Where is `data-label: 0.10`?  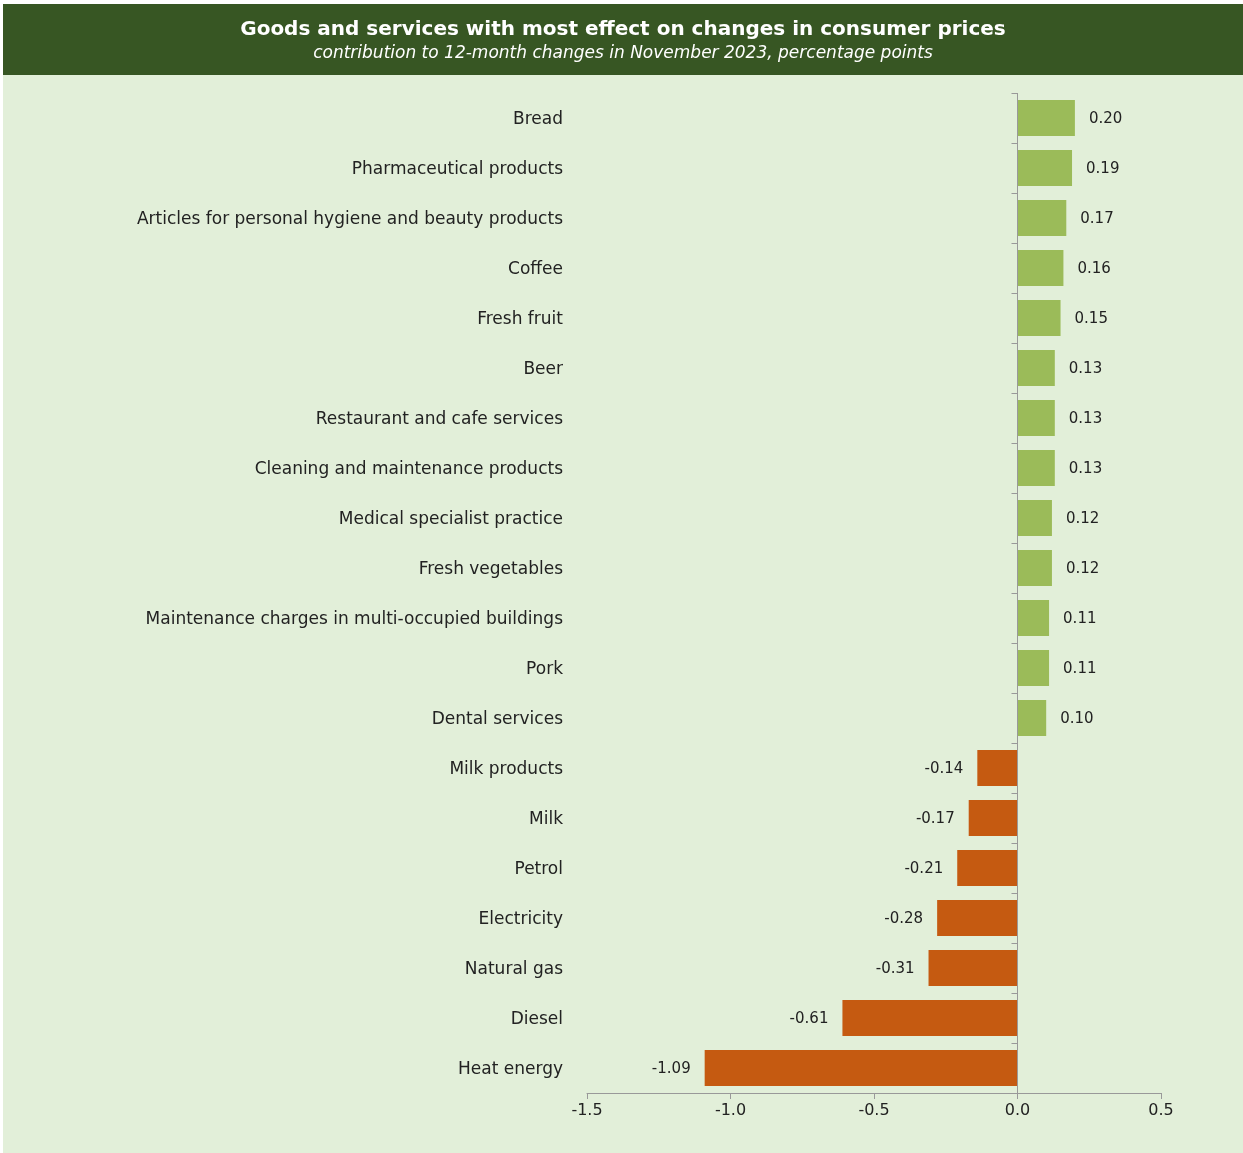 data-label: 0.10 is located at coordinates (1077, 718).